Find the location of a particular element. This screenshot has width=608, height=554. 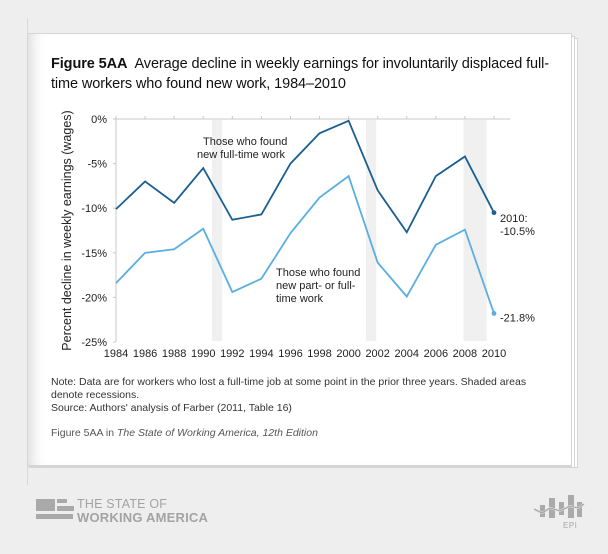

series-line-full-time is located at coordinates (305, 177).